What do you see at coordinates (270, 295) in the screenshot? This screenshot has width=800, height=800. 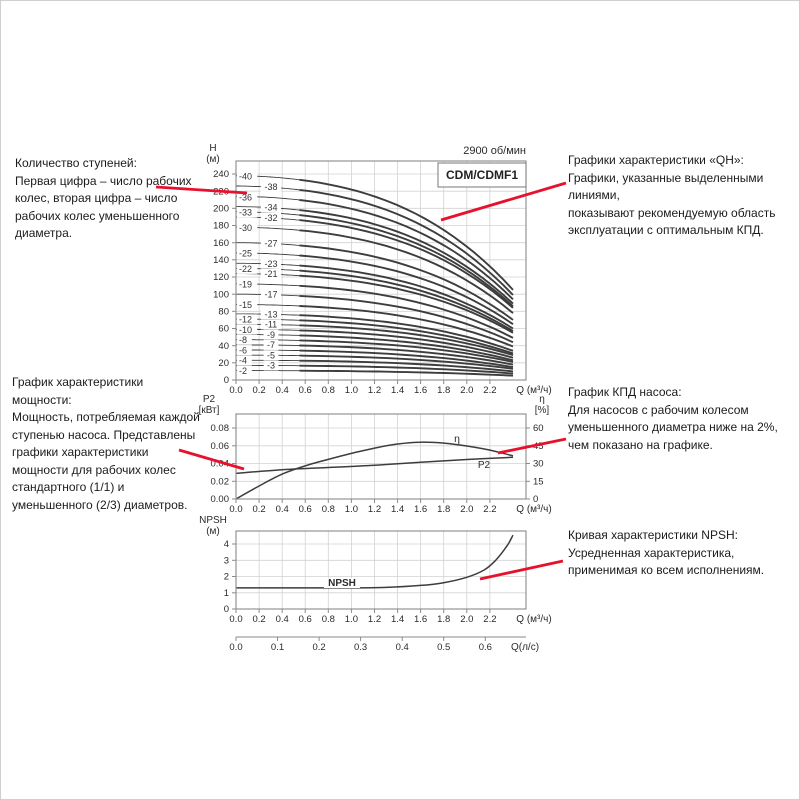 I see `svg-text: -17` at bounding box center [270, 295].